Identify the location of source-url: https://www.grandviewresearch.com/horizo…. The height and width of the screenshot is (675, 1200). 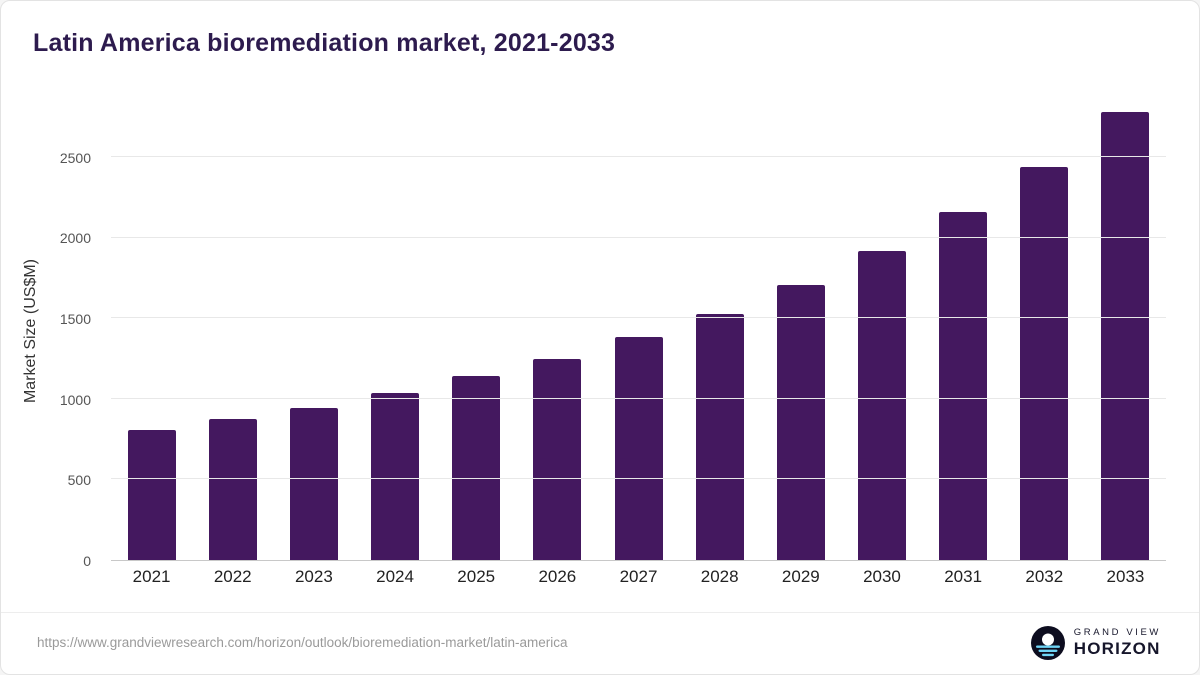
(302, 642).